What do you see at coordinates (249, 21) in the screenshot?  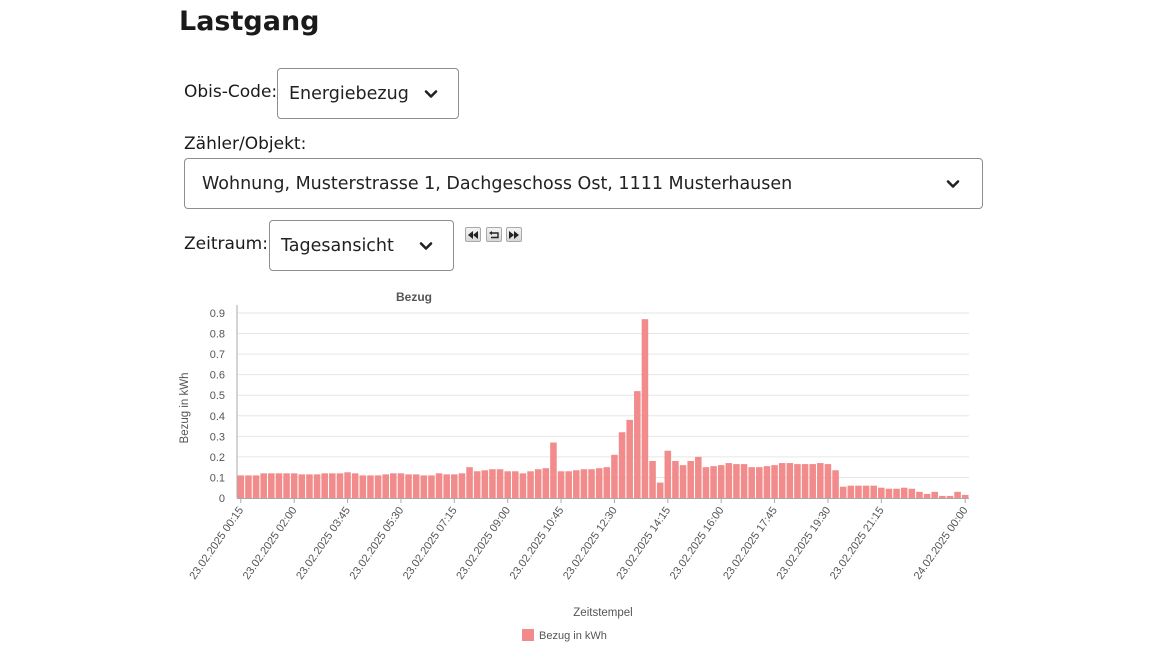 I see `page-title: Lastgang` at bounding box center [249, 21].